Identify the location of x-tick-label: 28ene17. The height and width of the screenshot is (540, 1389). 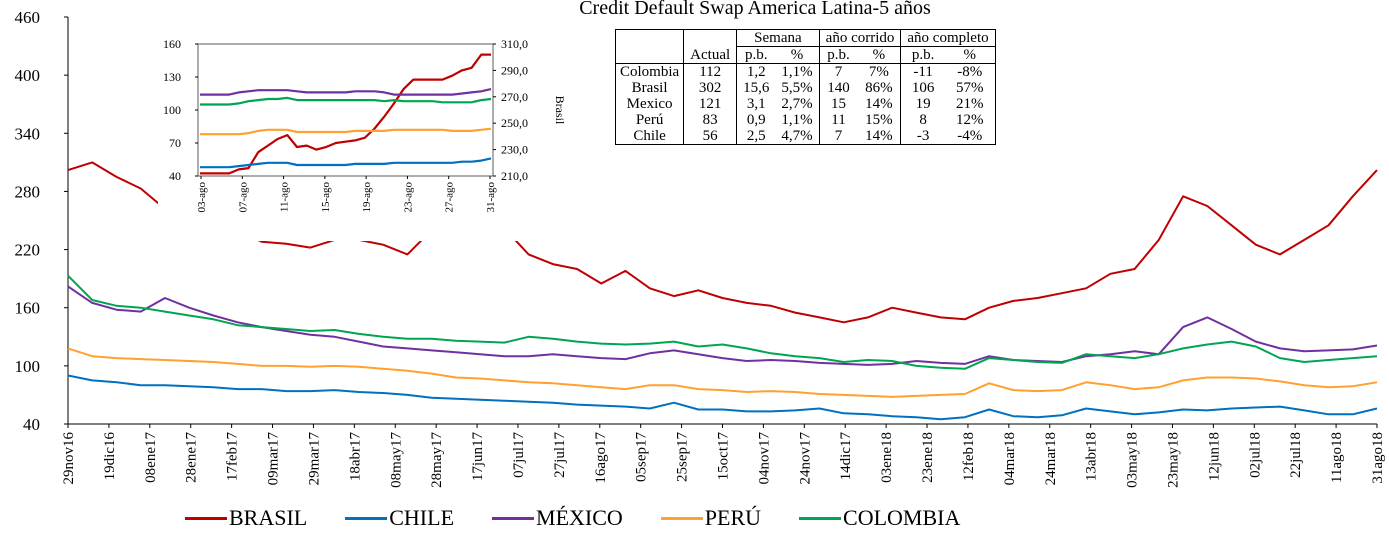
(192, 457).